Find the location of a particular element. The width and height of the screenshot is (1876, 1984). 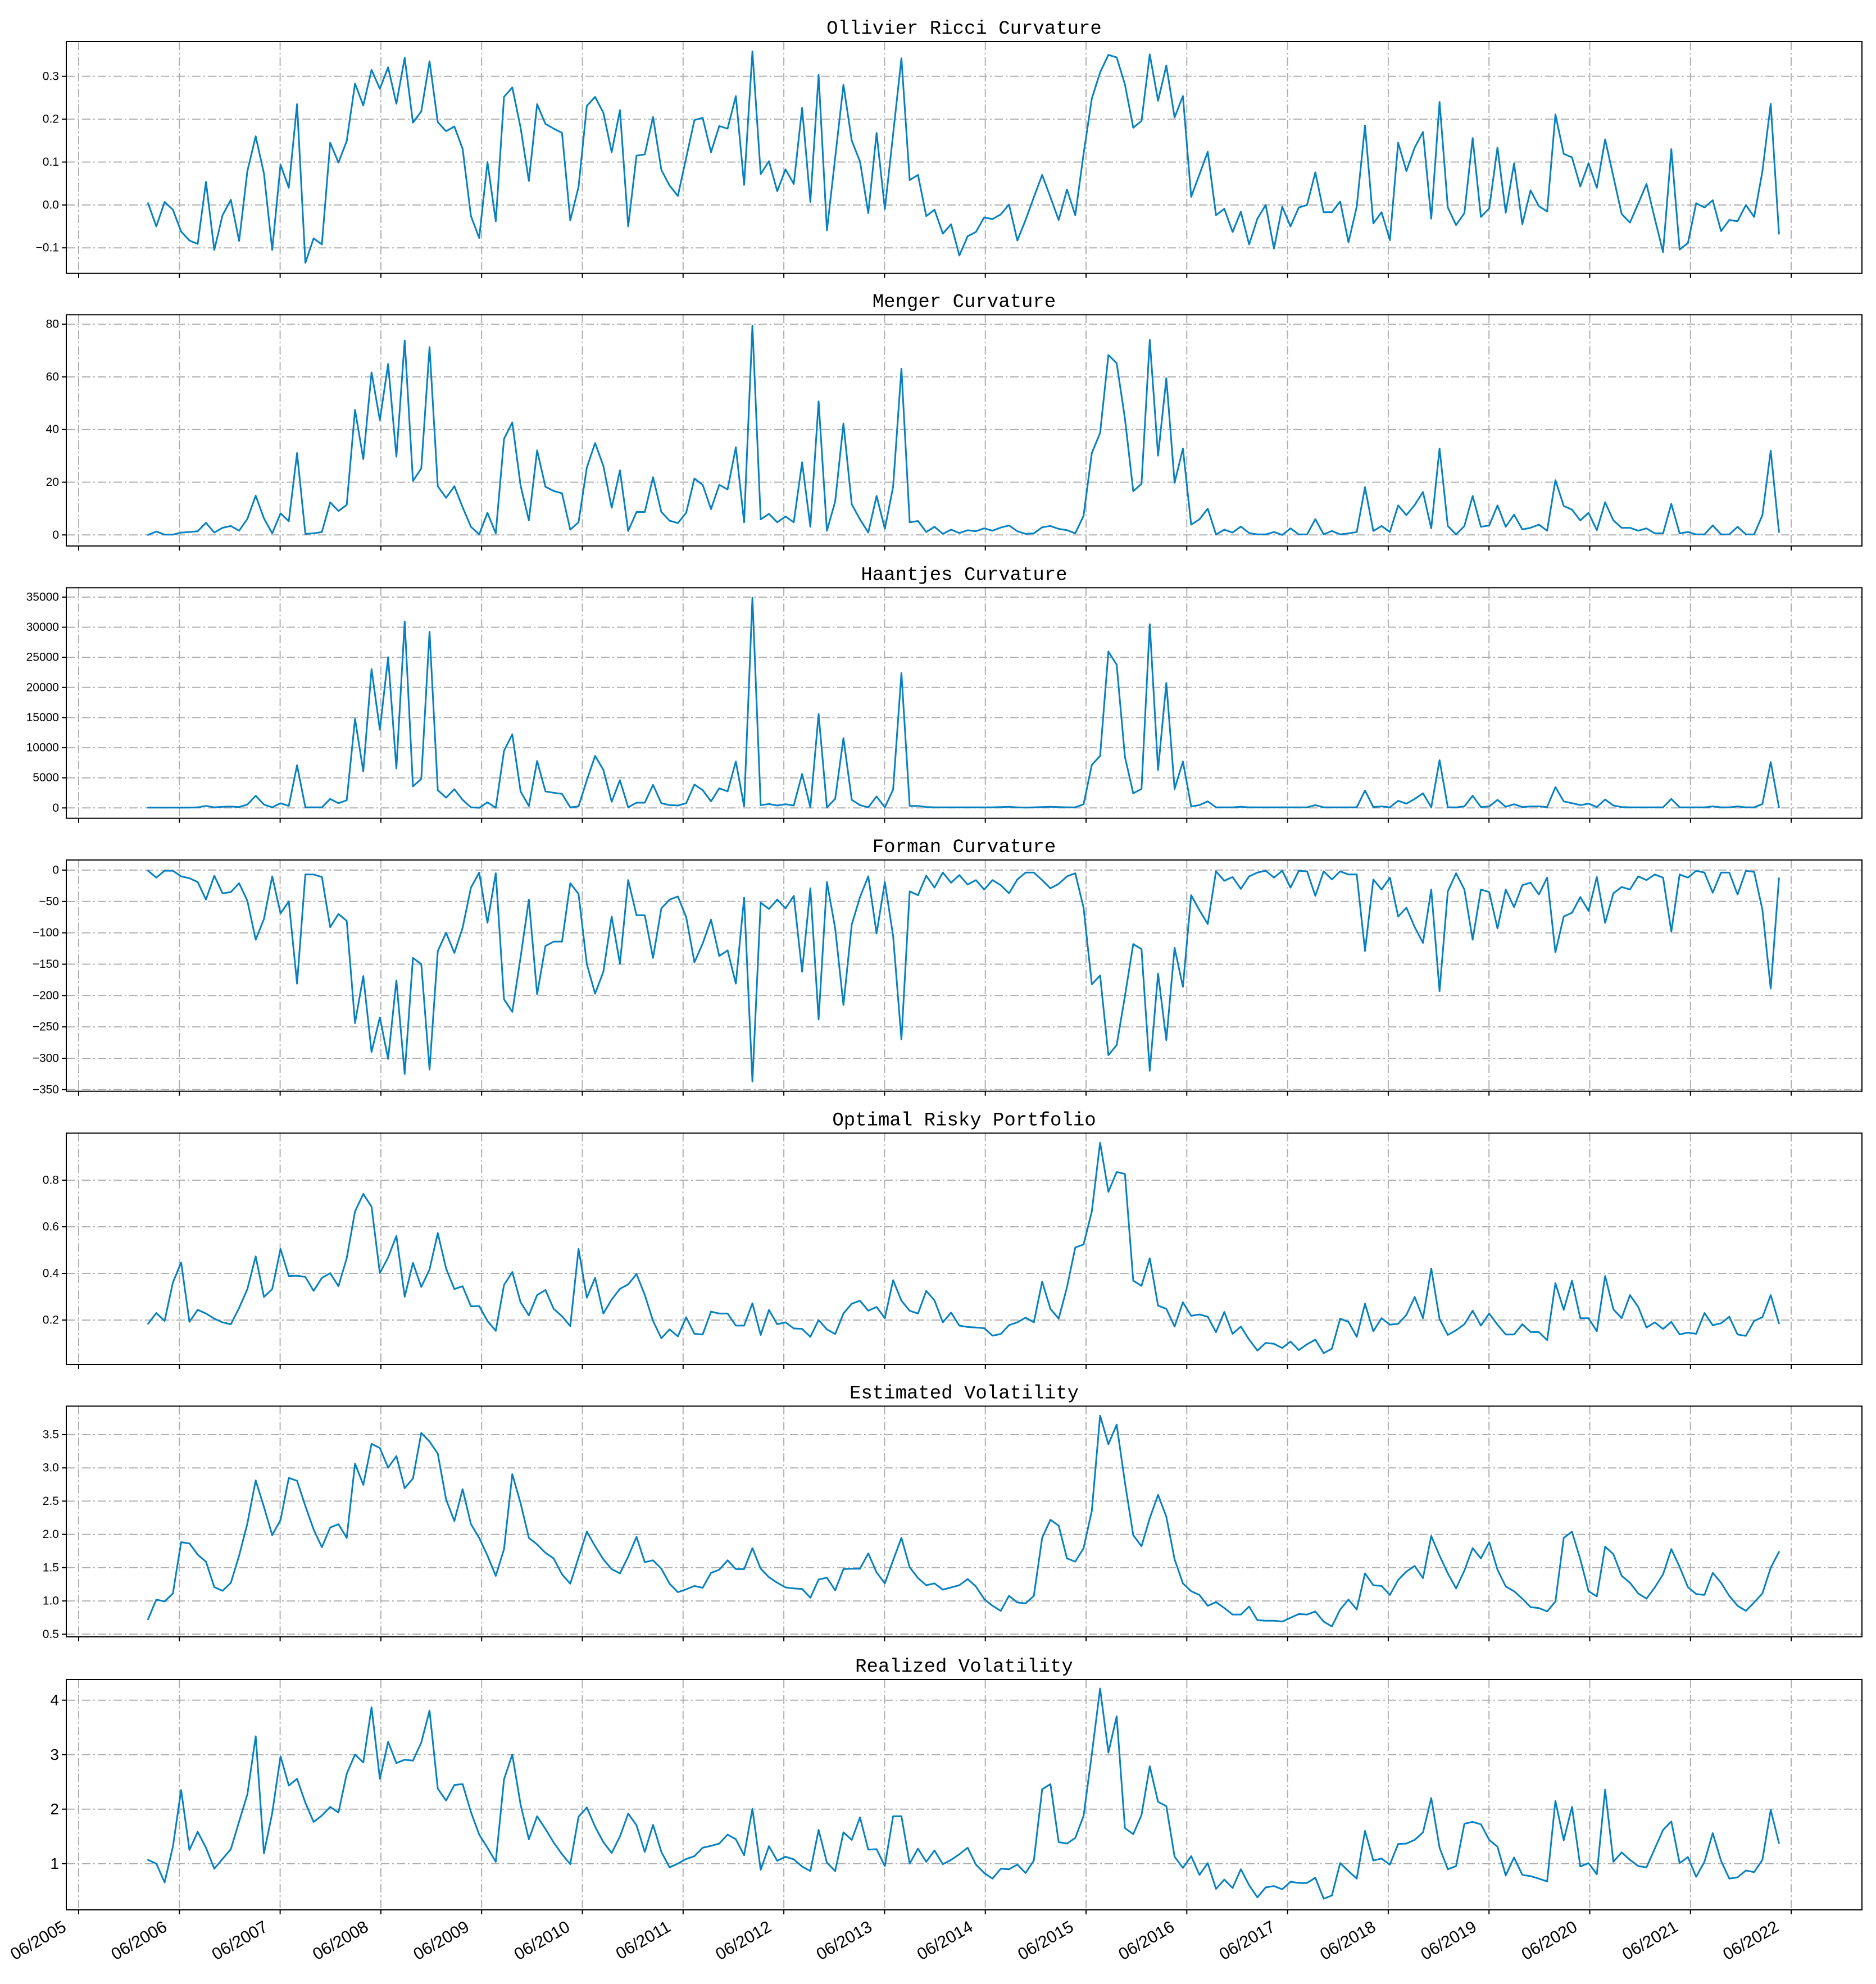

y-tick-label: 15000 is located at coordinates (42, 718).